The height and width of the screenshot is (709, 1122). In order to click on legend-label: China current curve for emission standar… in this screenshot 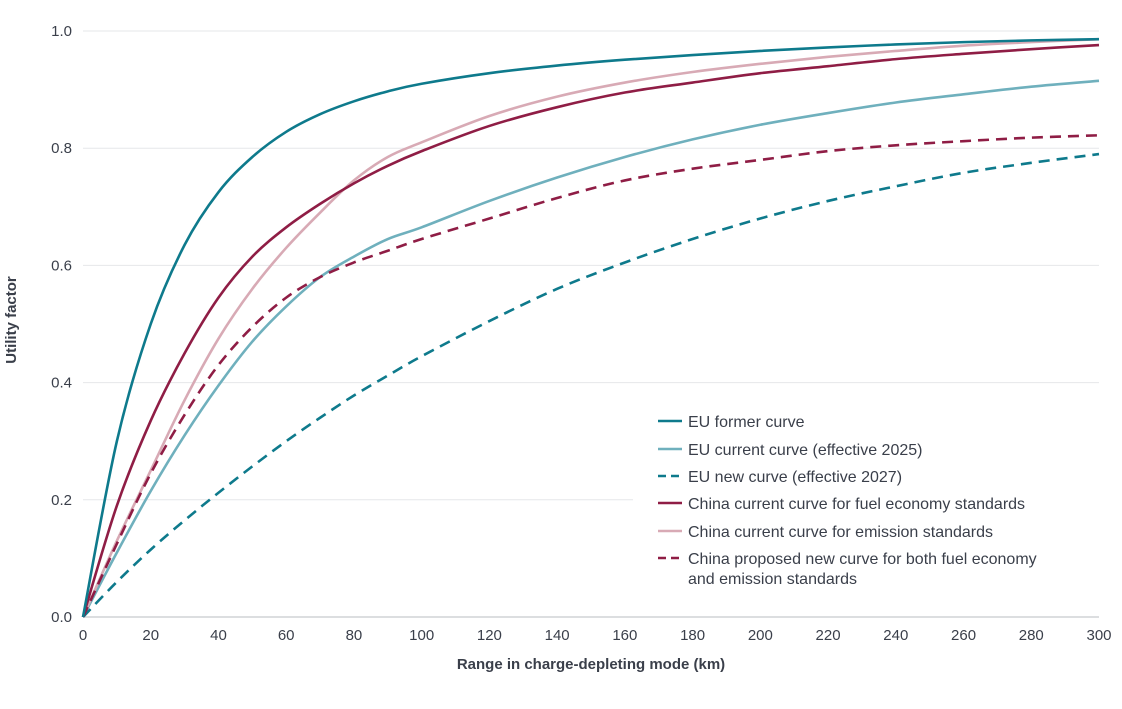, I will do `click(840, 532)`.